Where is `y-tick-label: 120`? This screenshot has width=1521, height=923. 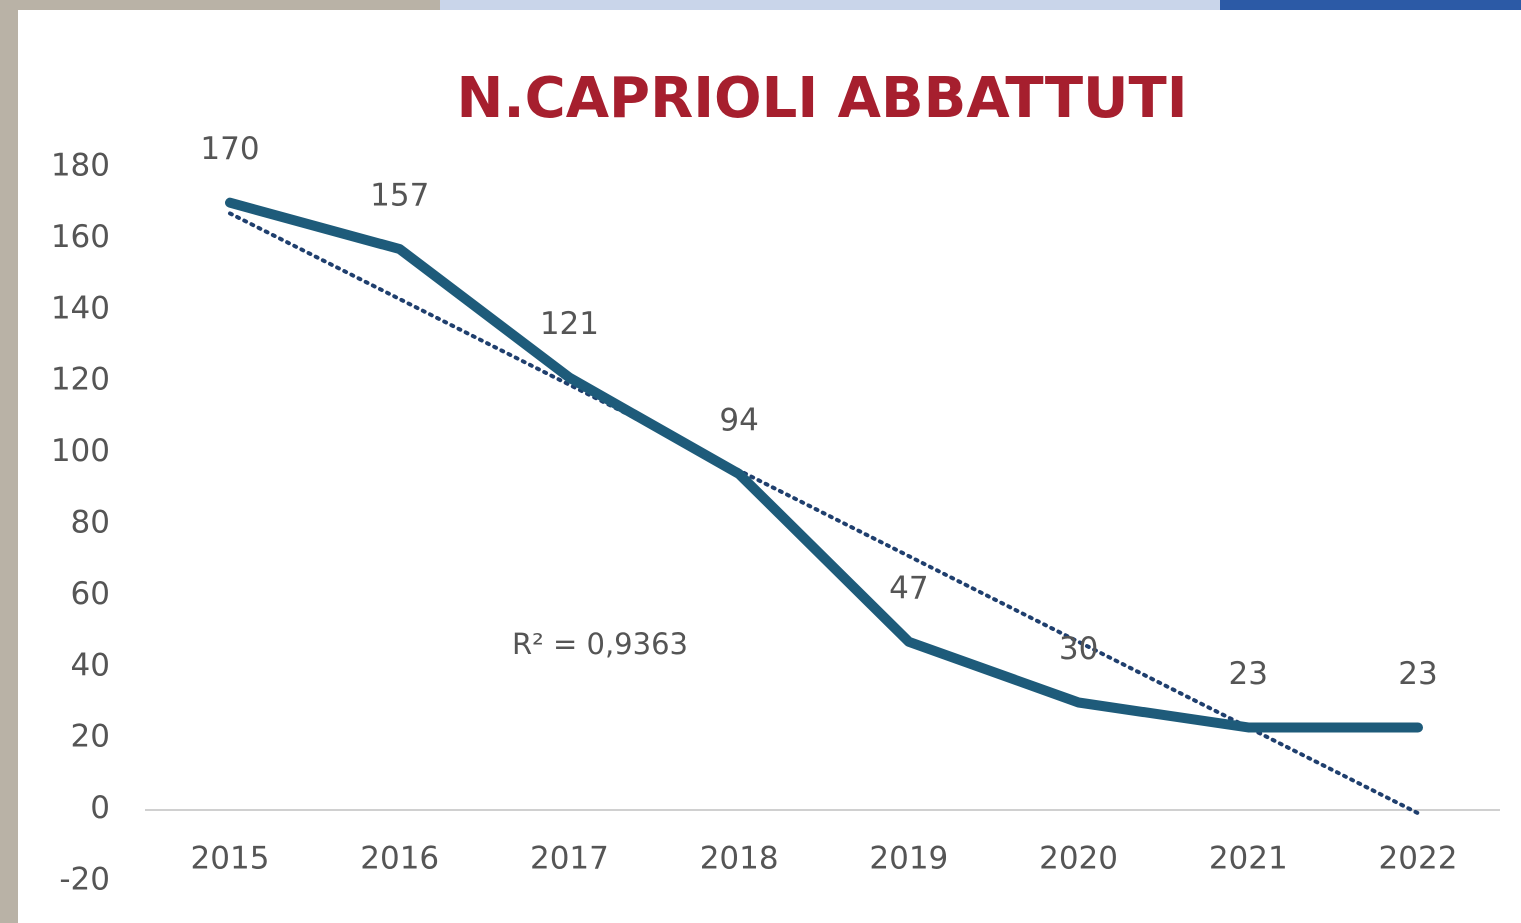 y-tick-label: 120 is located at coordinates (80, 380).